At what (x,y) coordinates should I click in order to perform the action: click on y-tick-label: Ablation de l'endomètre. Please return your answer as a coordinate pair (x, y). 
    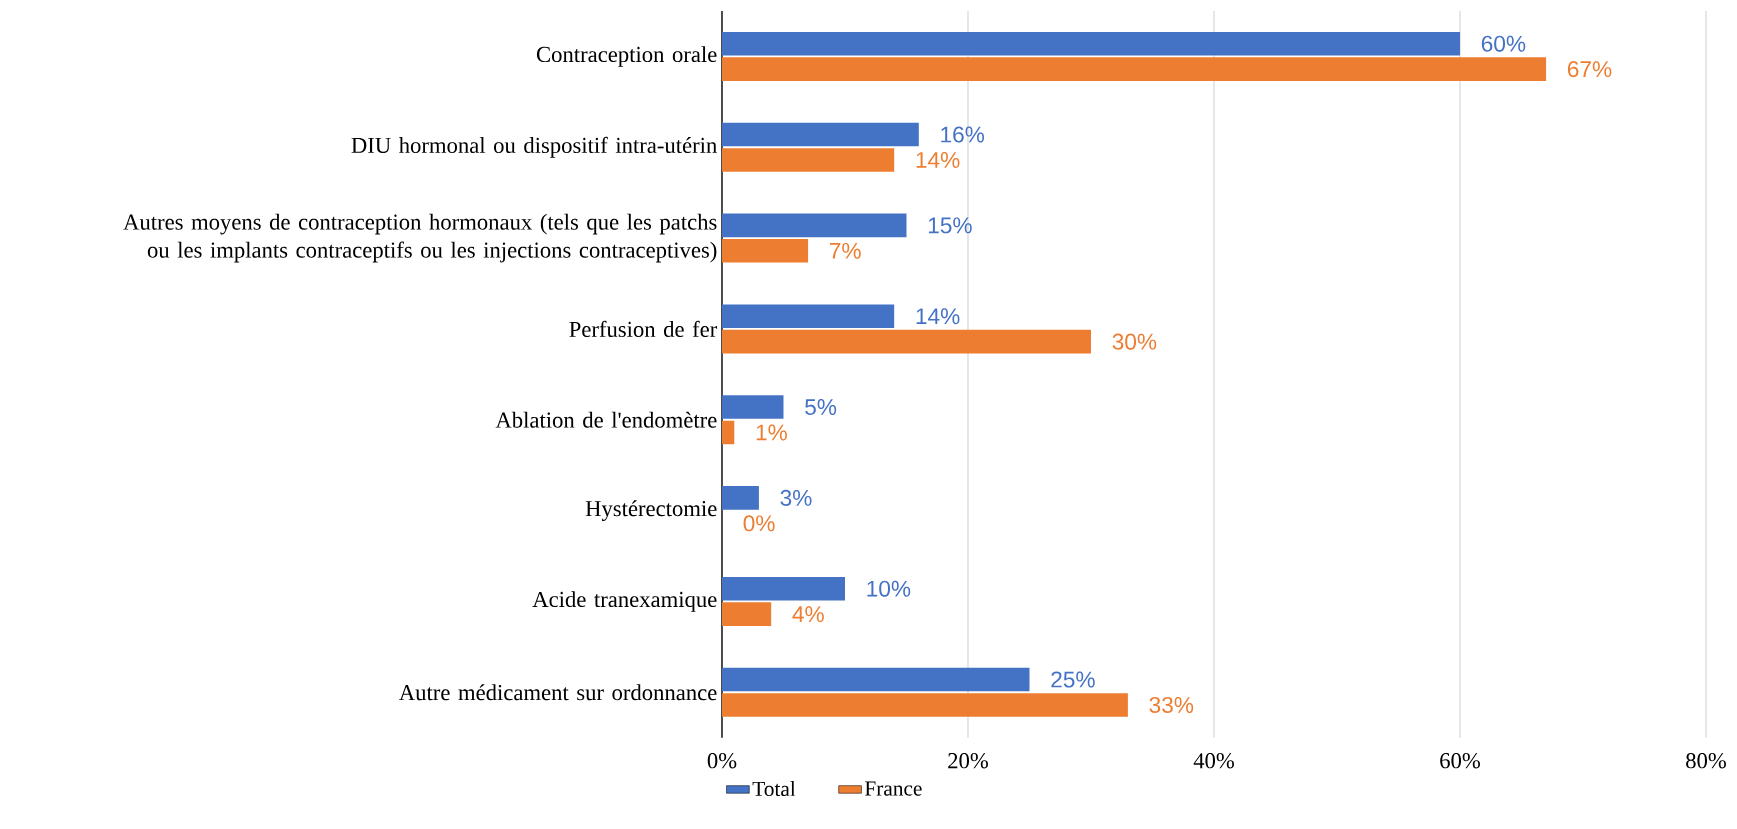
    Looking at the image, I should click on (606, 419).